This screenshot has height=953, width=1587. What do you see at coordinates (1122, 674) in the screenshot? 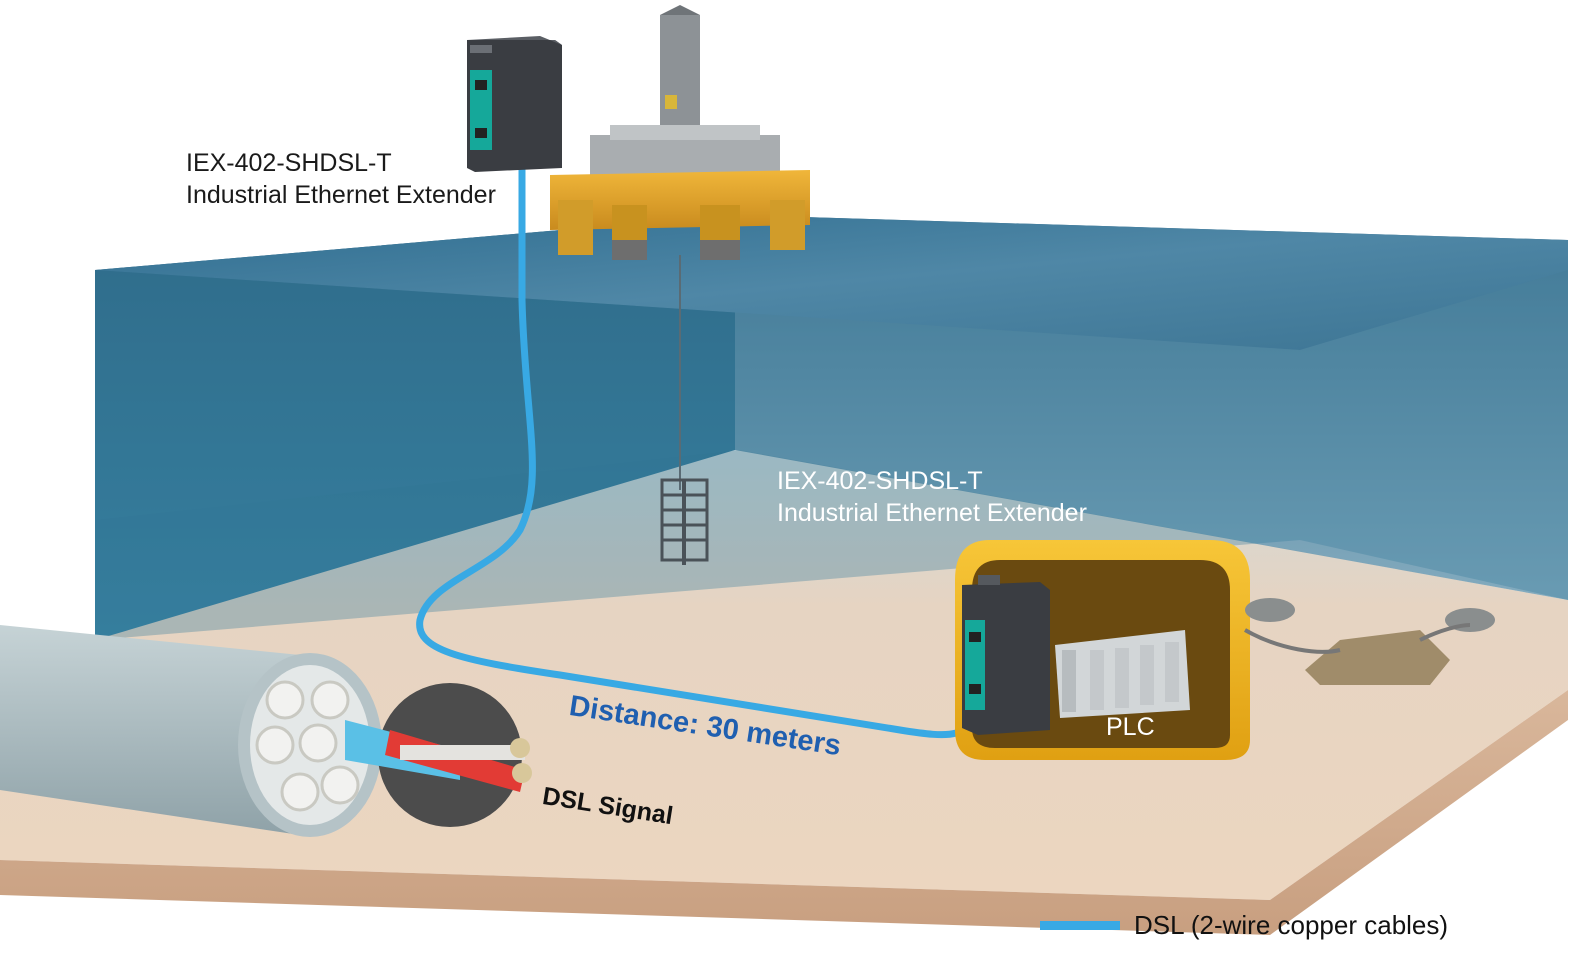
I see `plc-icon` at bounding box center [1122, 674].